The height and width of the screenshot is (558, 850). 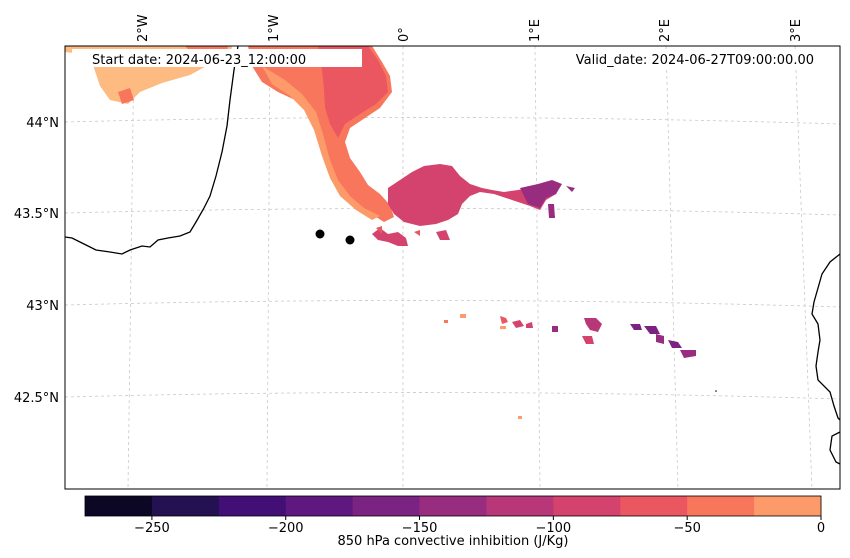 I want to click on colorbar-tick-label: −200, so click(x=286, y=528).